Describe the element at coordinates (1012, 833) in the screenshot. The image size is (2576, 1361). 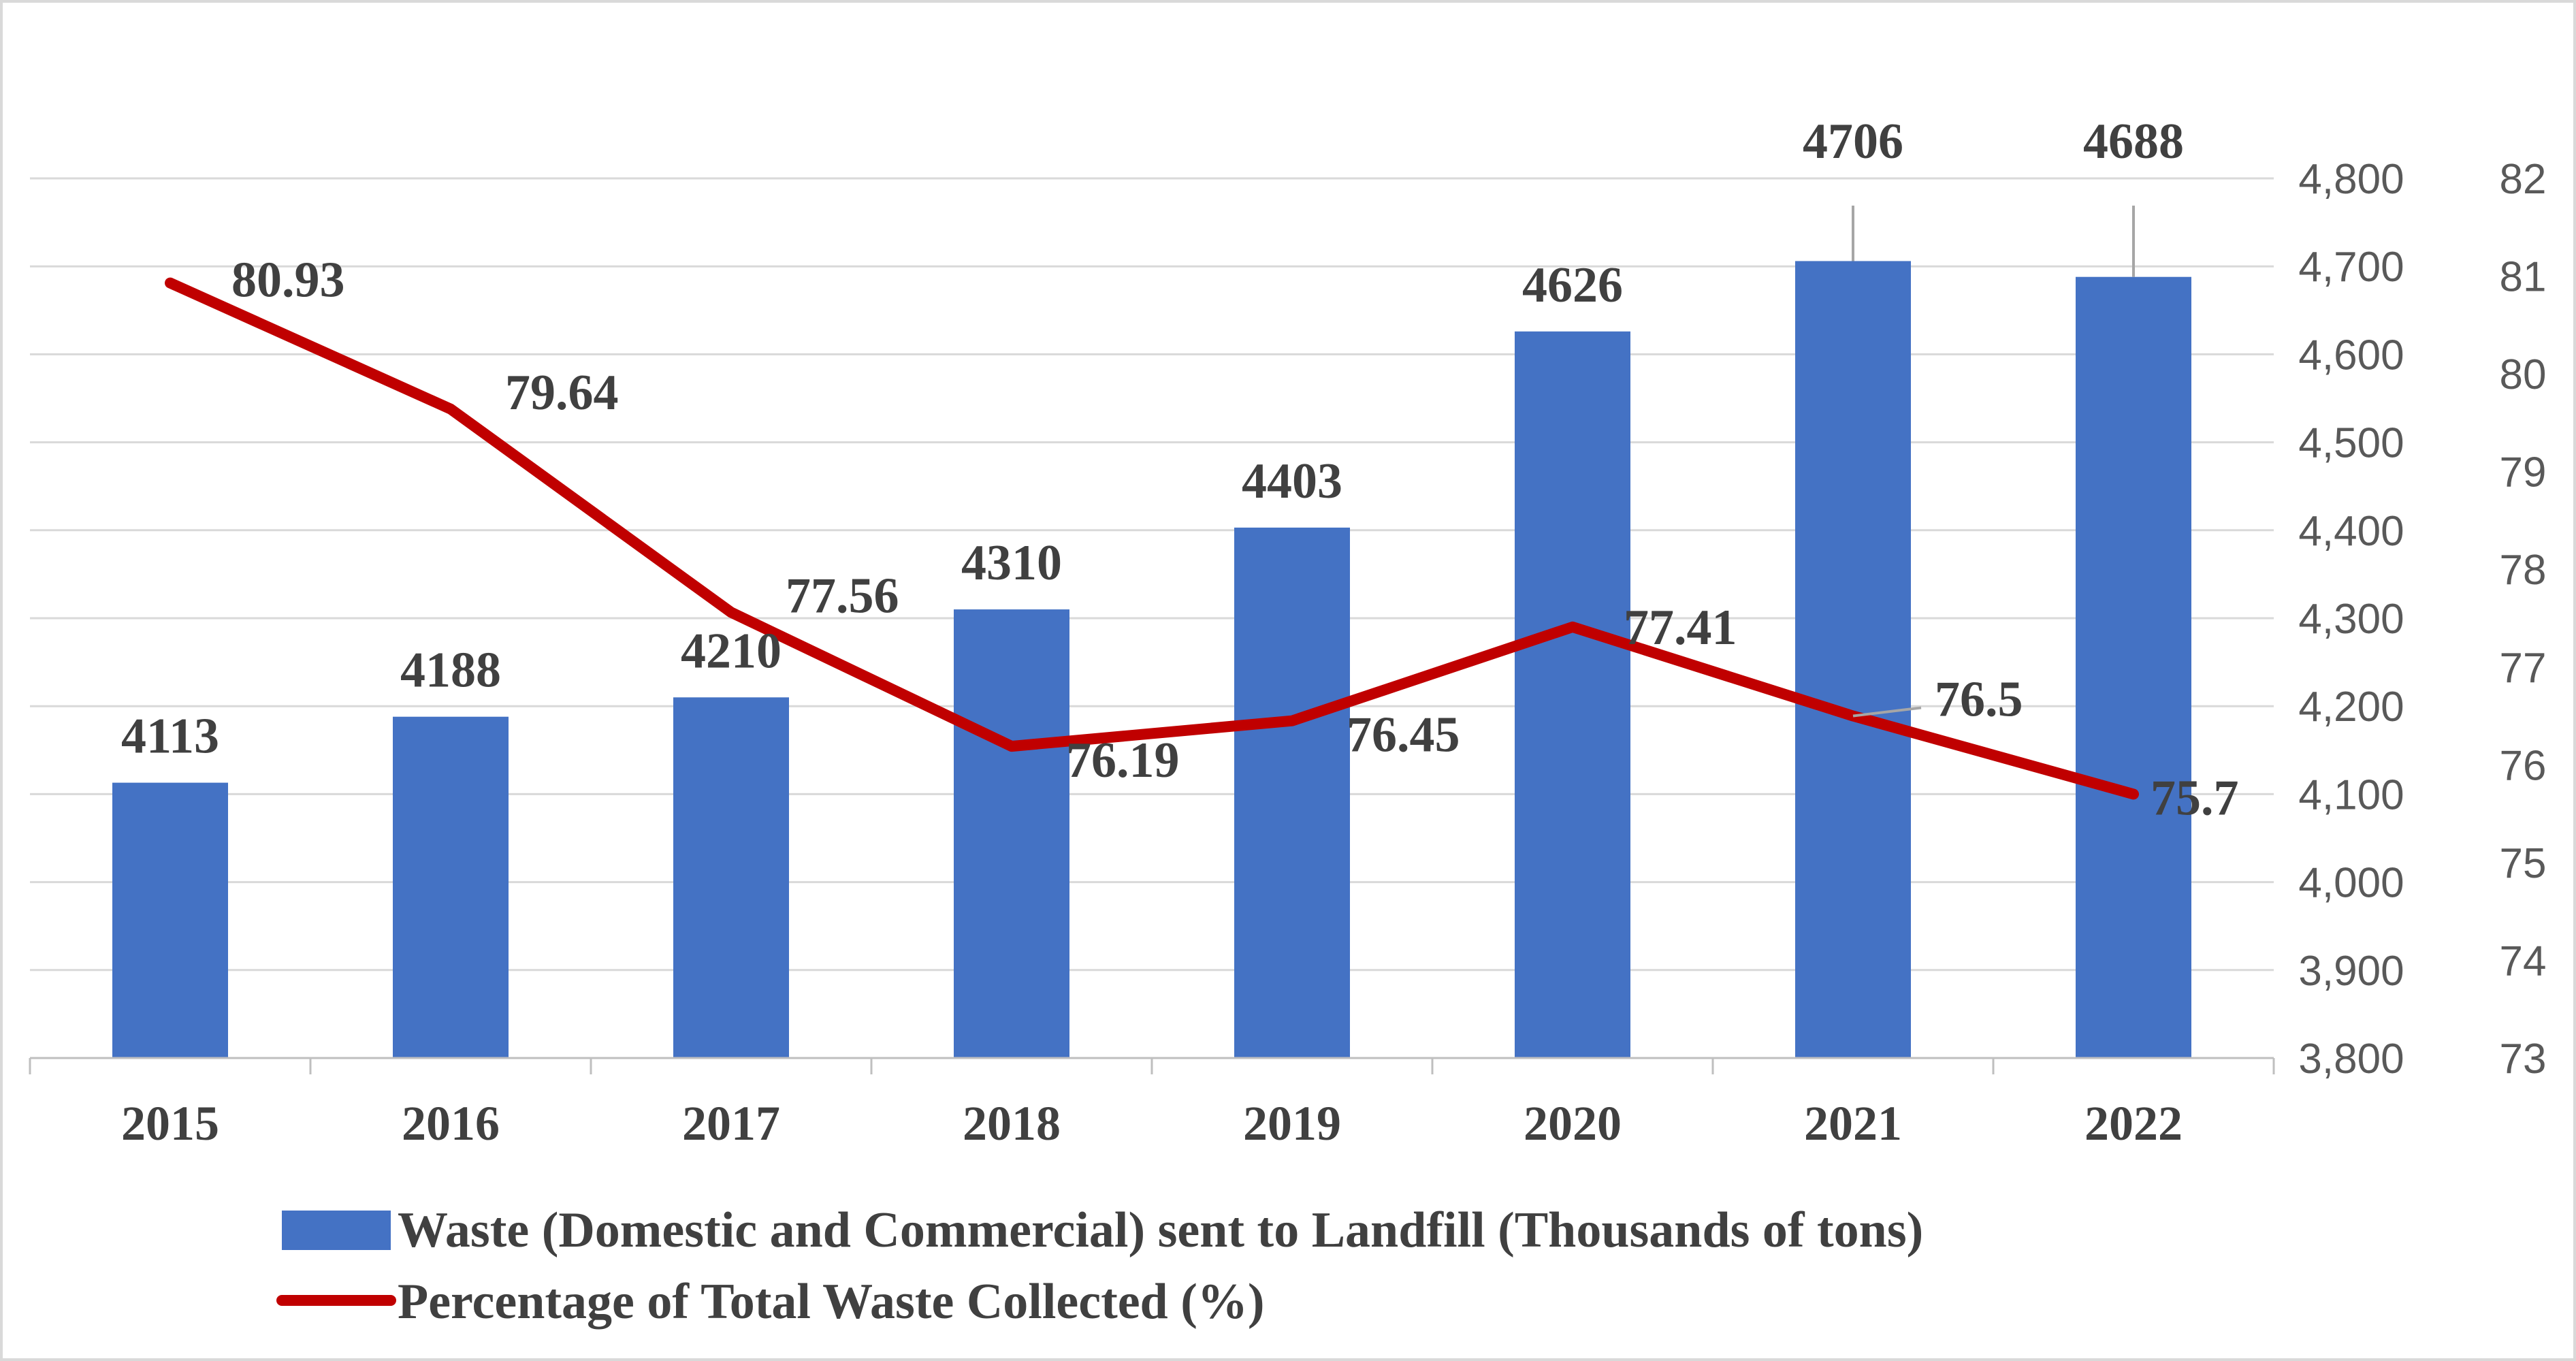
I see `bar-2018` at that location.